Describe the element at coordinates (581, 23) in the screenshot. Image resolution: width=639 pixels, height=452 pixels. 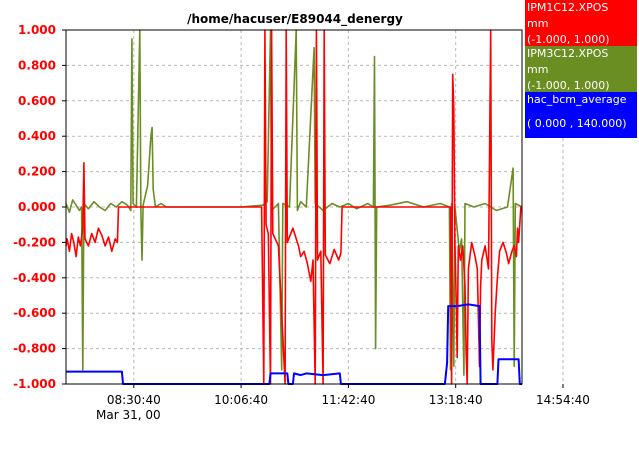
I see `legend-series-0: IPM1C12.XPOS mm (-1.000, 1.000)` at that location.